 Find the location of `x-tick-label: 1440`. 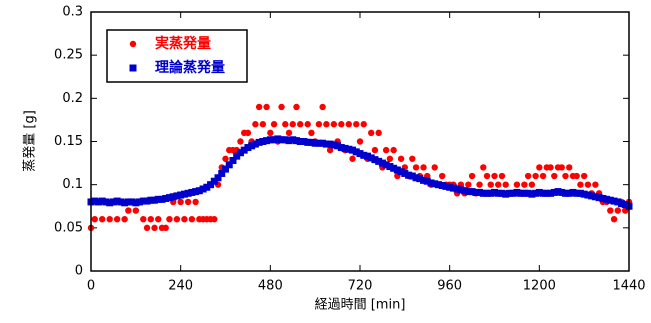

x-tick-label: 1440 is located at coordinates (628, 286).